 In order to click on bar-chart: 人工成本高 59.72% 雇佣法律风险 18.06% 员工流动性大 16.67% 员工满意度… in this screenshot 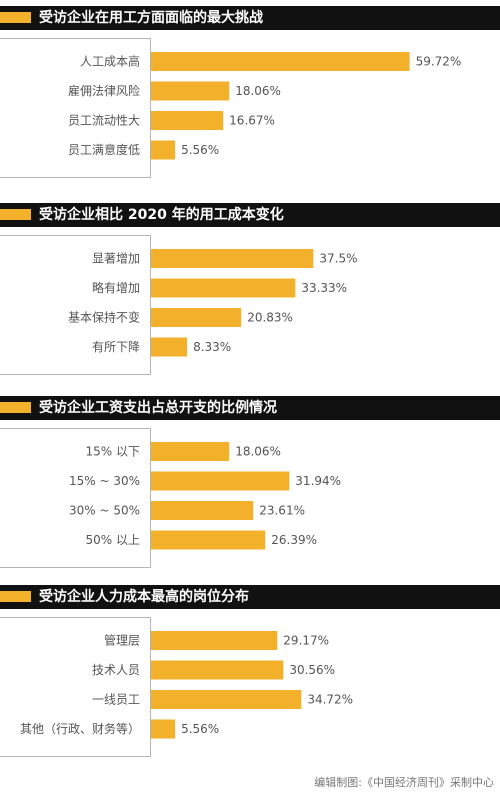, I will do `click(265, 106)`.